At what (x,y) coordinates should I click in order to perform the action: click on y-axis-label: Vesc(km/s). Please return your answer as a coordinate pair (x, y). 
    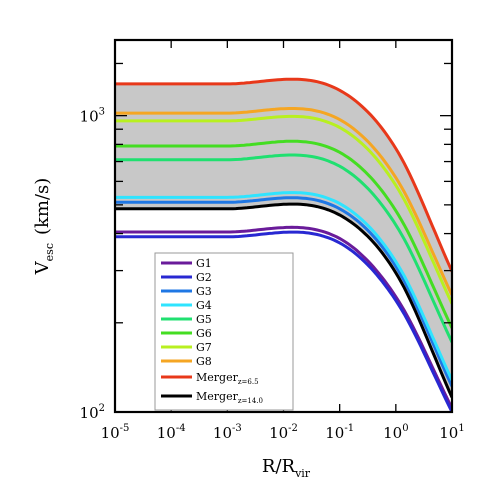
    Looking at the image, I should click on (44, 227).